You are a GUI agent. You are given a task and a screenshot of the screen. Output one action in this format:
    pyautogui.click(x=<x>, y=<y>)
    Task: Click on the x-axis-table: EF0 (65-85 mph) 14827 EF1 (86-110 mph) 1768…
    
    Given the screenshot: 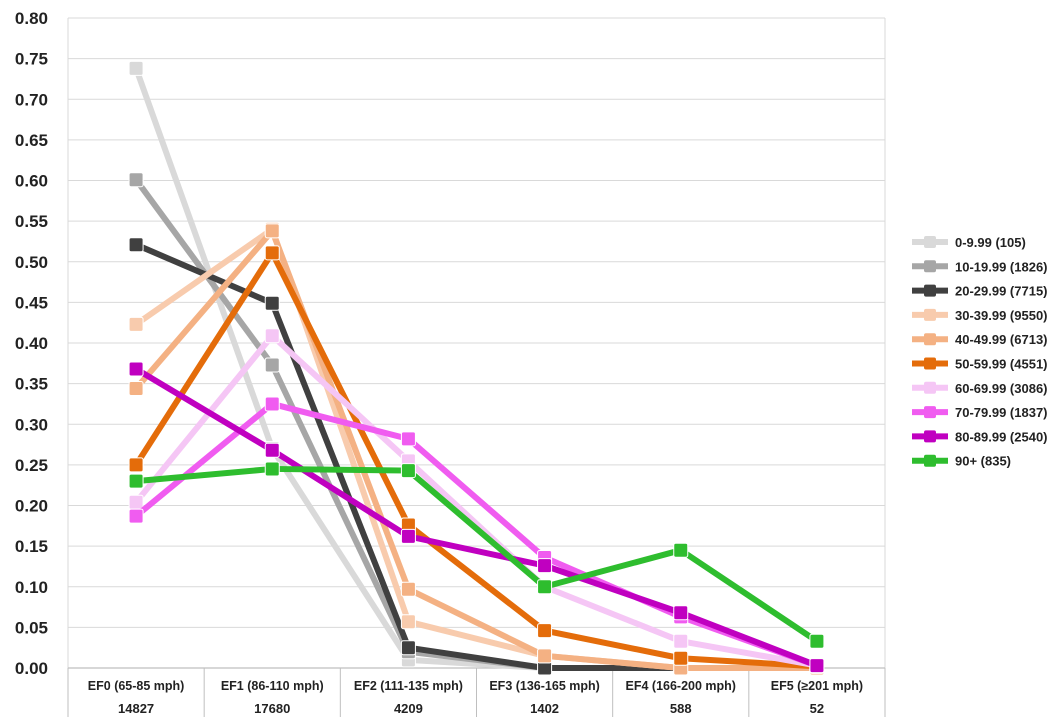 What is the action you would take?
    pyautogui.click(x=476, y=692)
    